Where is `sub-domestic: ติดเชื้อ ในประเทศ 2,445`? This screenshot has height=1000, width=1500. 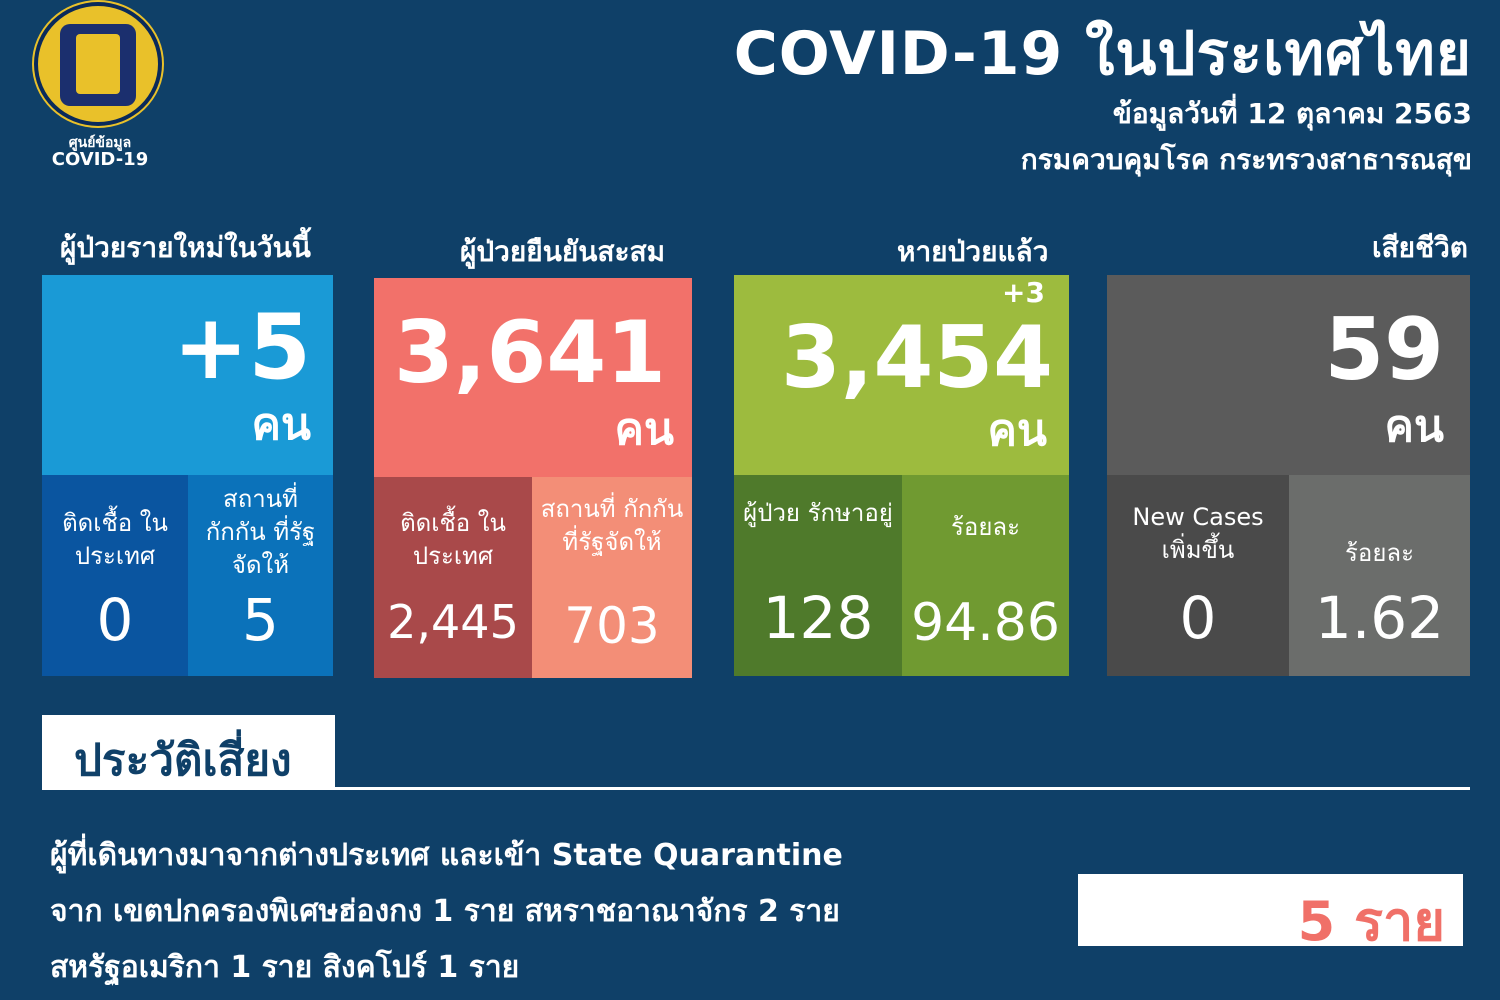 sub-domestic: ติดเชื้อ ในประเทศ 2,445 is located at coordinates (453, 577).